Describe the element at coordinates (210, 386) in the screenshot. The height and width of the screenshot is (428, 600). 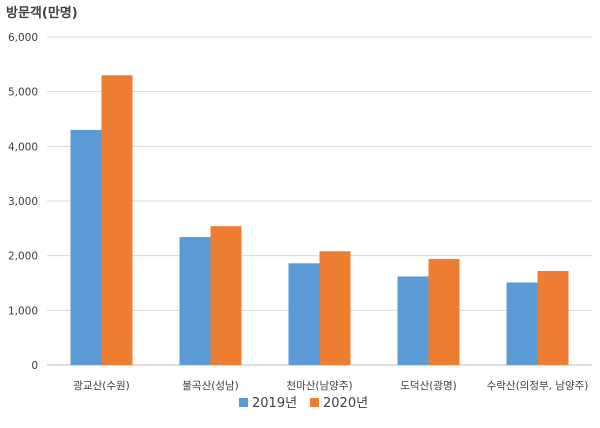
I see `x-category-label: 불곡산(성남)` at that location.